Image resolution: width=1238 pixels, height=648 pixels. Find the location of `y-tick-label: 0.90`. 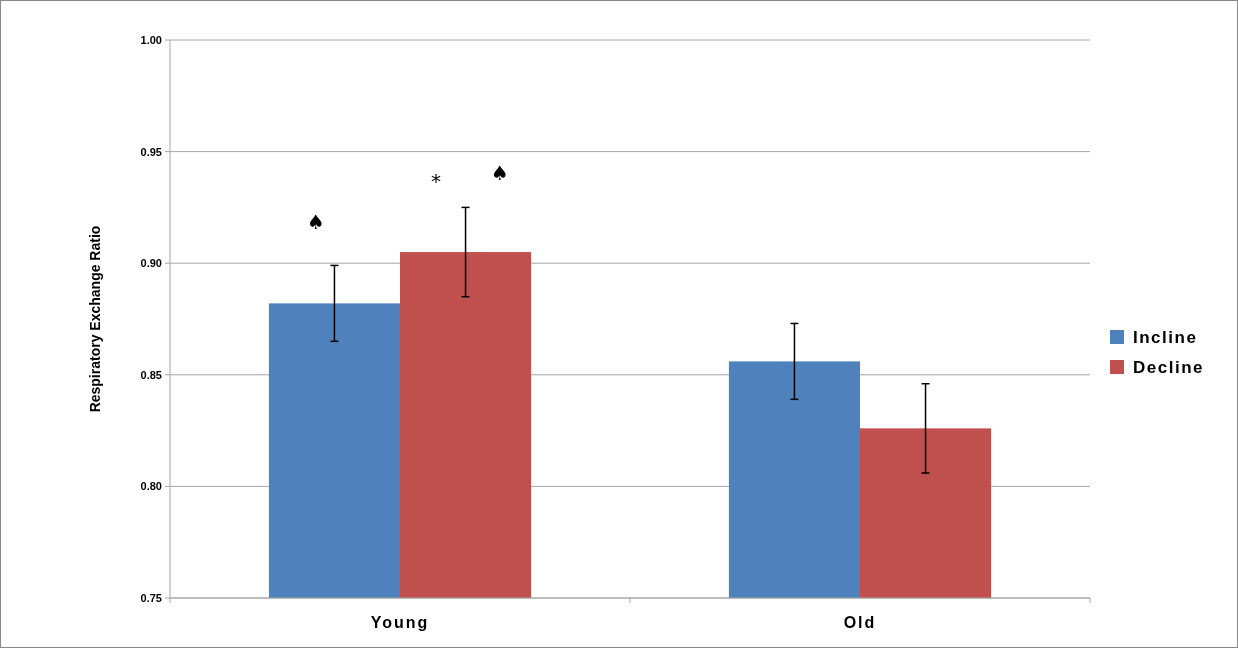

y-tick-label: 0.90 is located at coordinates (151, 263).